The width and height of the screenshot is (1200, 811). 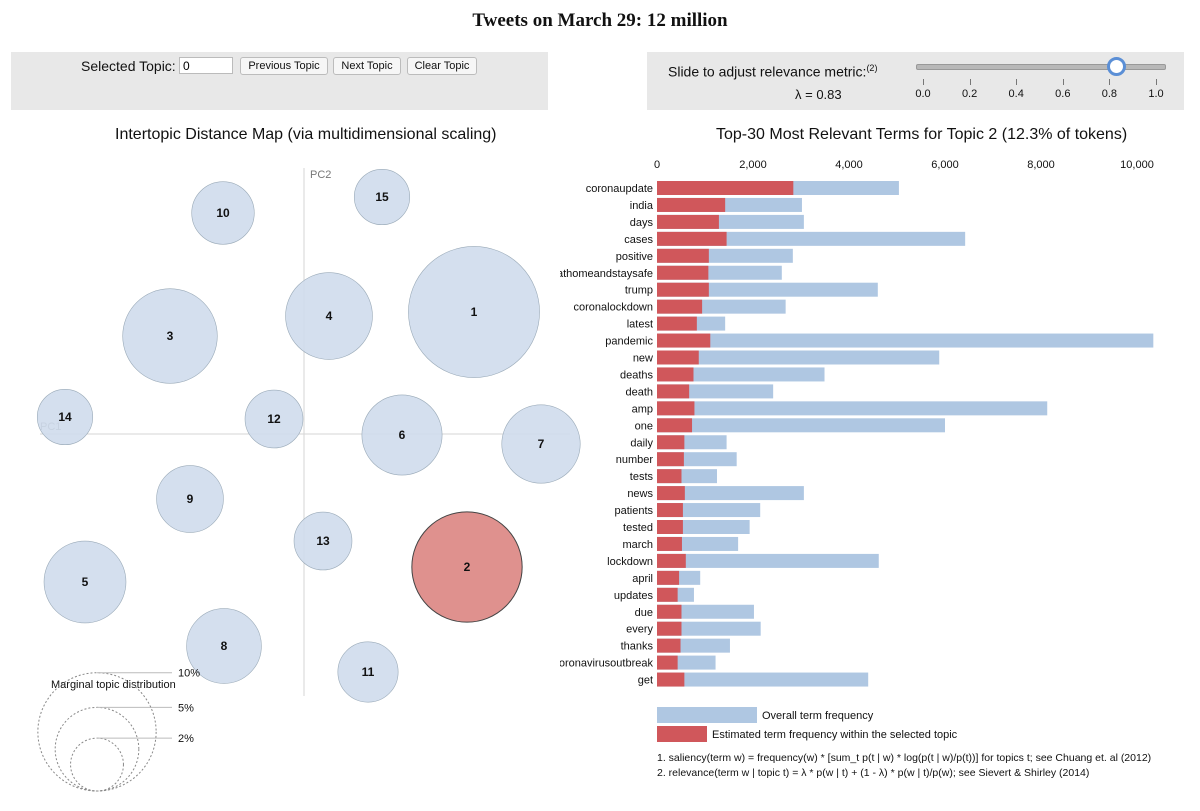 What do you see at coordinates (1016, 94) in the screenshot?
I see `slider-tick-label: 0.4` at bounding box center [1016, 94].